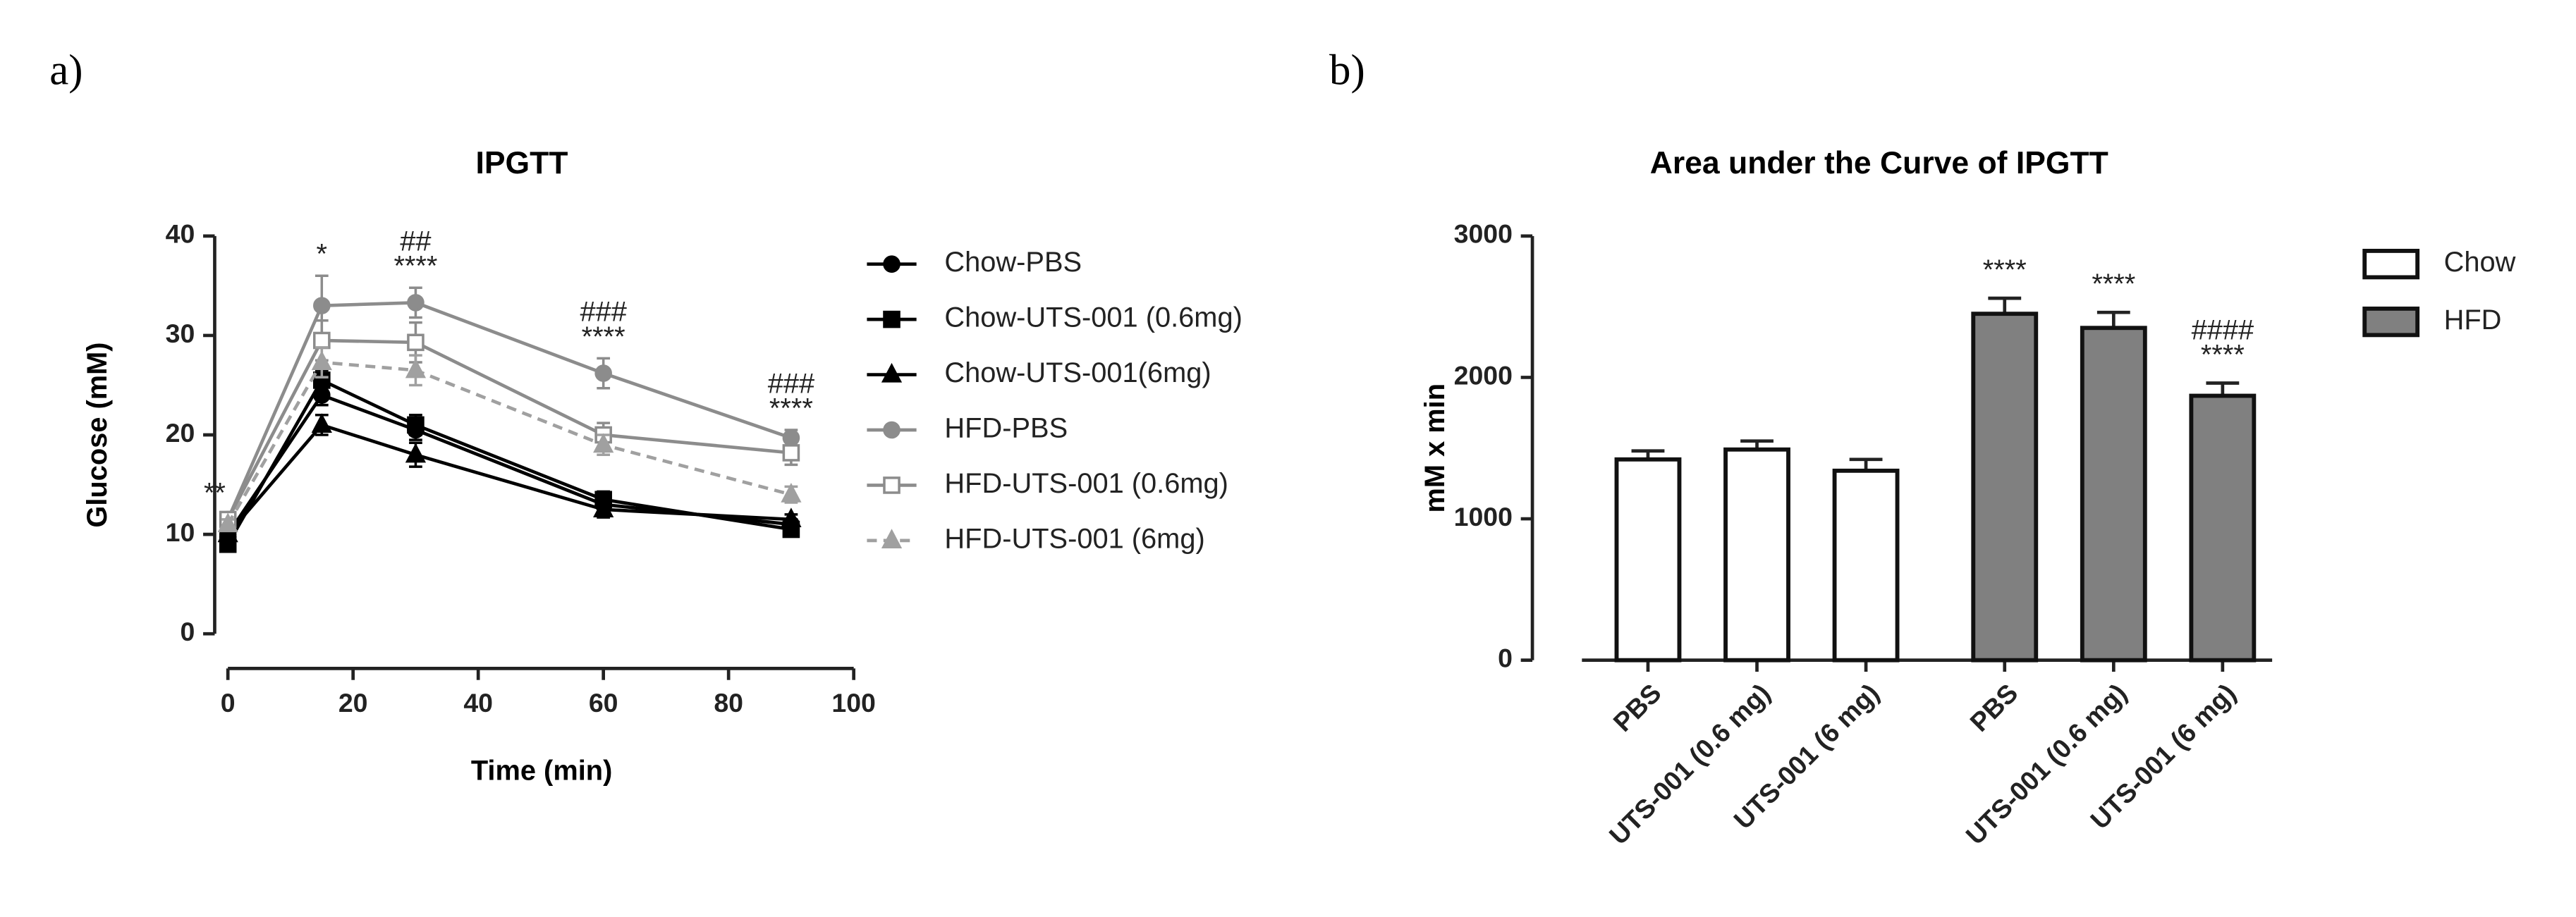 The width and height of the screenshot is (2576, 917). What do you see at coordinates (2223, 329) in the screenshot?
I see `annotation: ####` at bounding box center [2223, 329].